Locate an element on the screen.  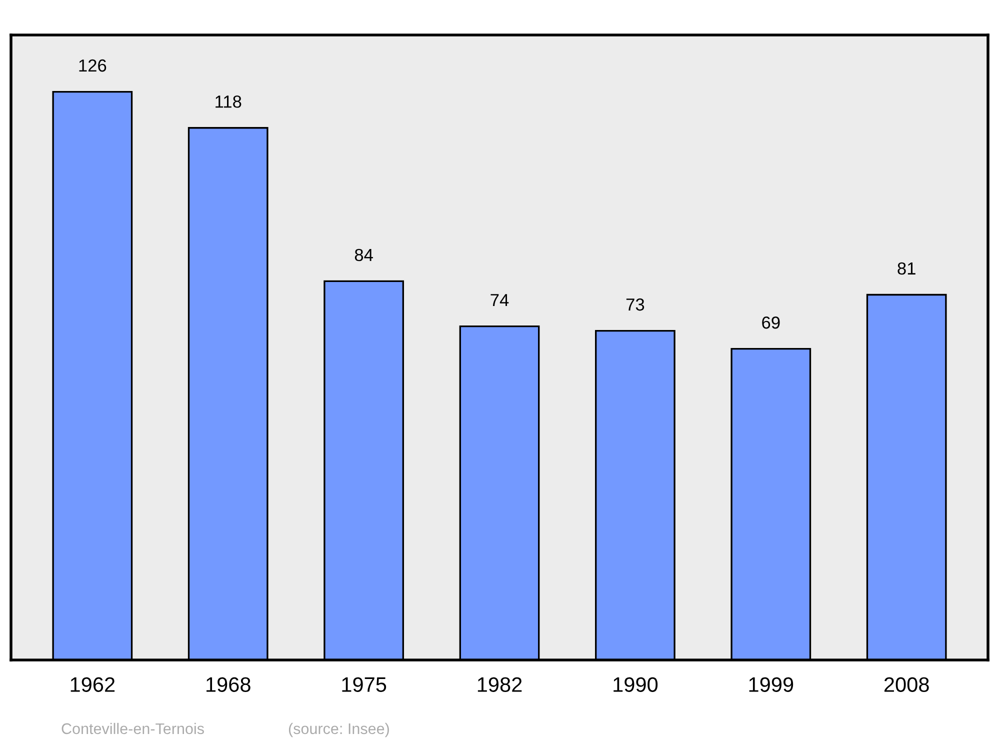
x-tick-label: 1962 is located at coordinates (92, 684).